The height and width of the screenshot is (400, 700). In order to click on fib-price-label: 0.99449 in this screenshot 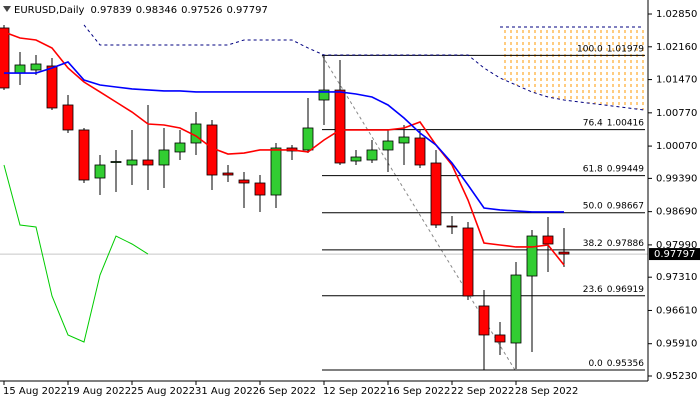, I will do `click(625, 169)`.